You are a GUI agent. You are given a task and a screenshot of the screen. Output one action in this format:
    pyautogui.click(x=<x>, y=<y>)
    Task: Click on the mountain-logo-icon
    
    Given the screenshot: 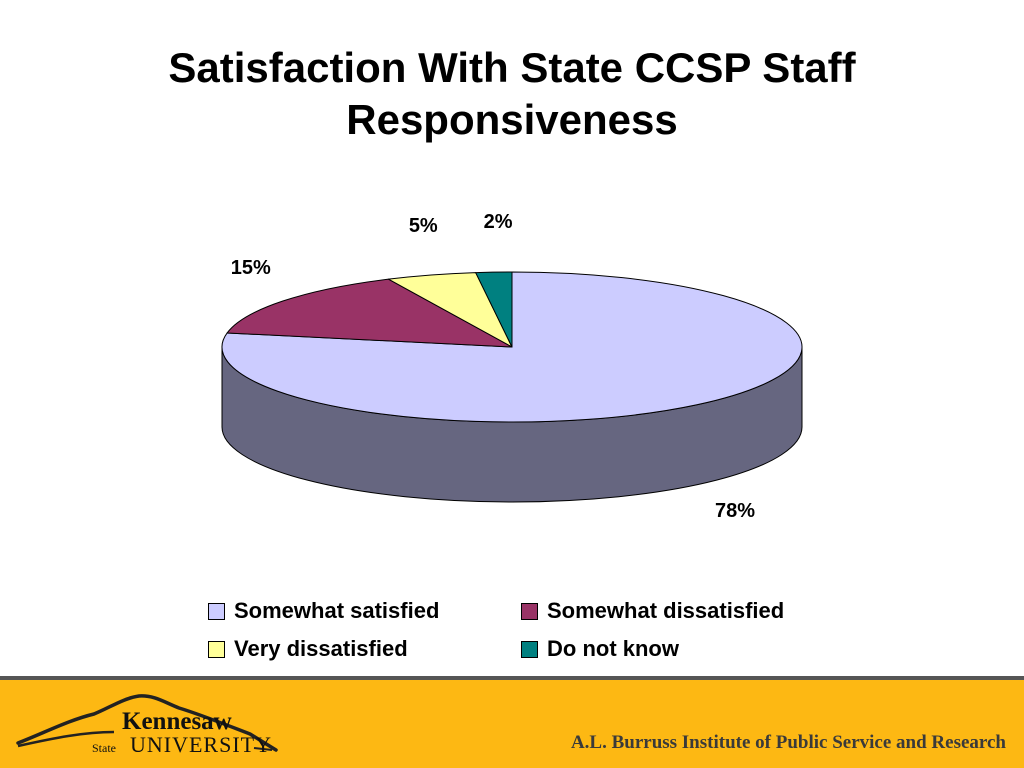 What is the action you would take?
    pyautogui.click(x=147, y=723)
    